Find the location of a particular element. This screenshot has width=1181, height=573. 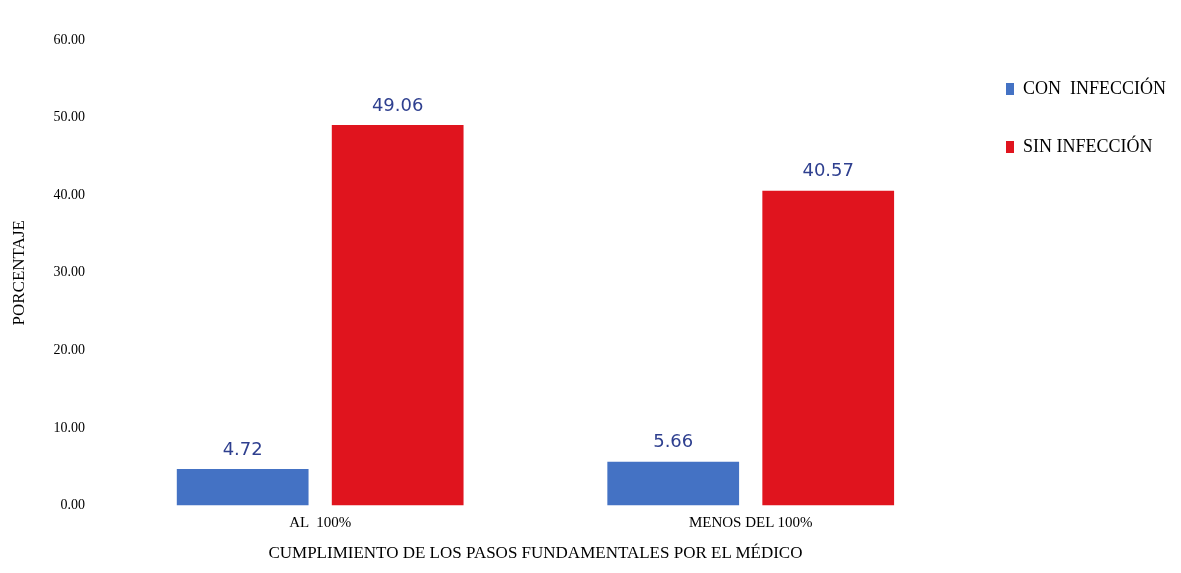

y-tick-label: 0.00 is located at coordinates (72, 505).